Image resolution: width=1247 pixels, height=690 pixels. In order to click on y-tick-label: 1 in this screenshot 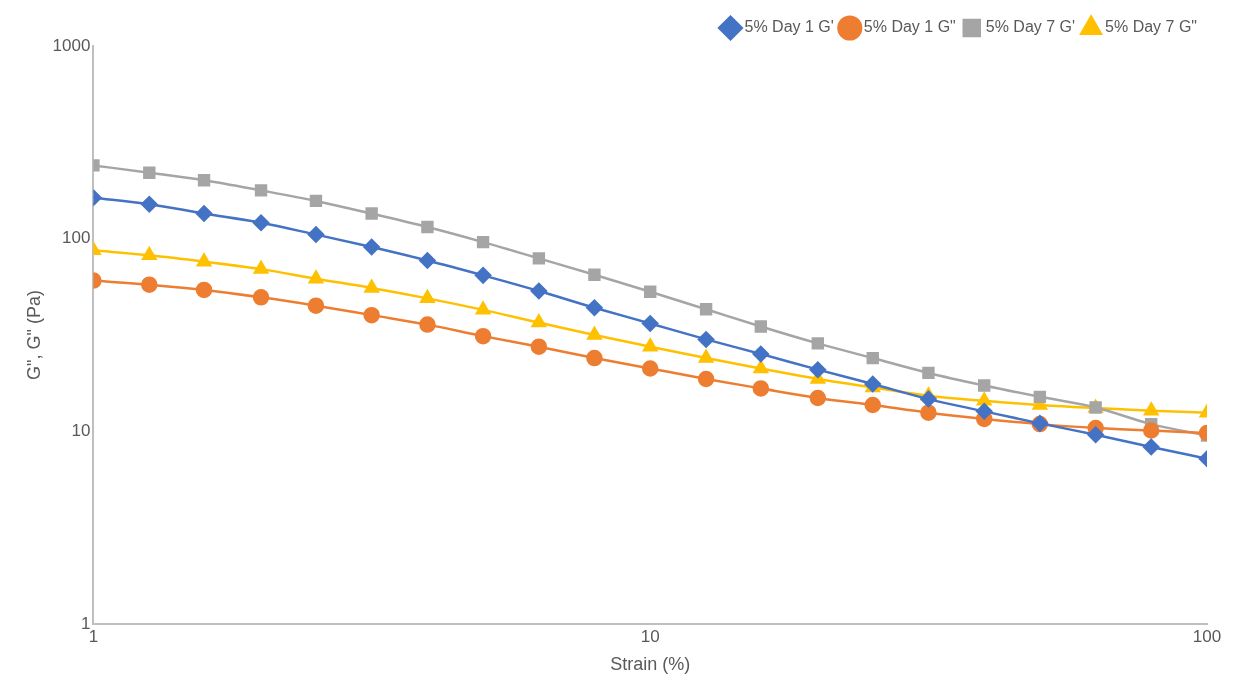, I will do `click(85, 623)`.